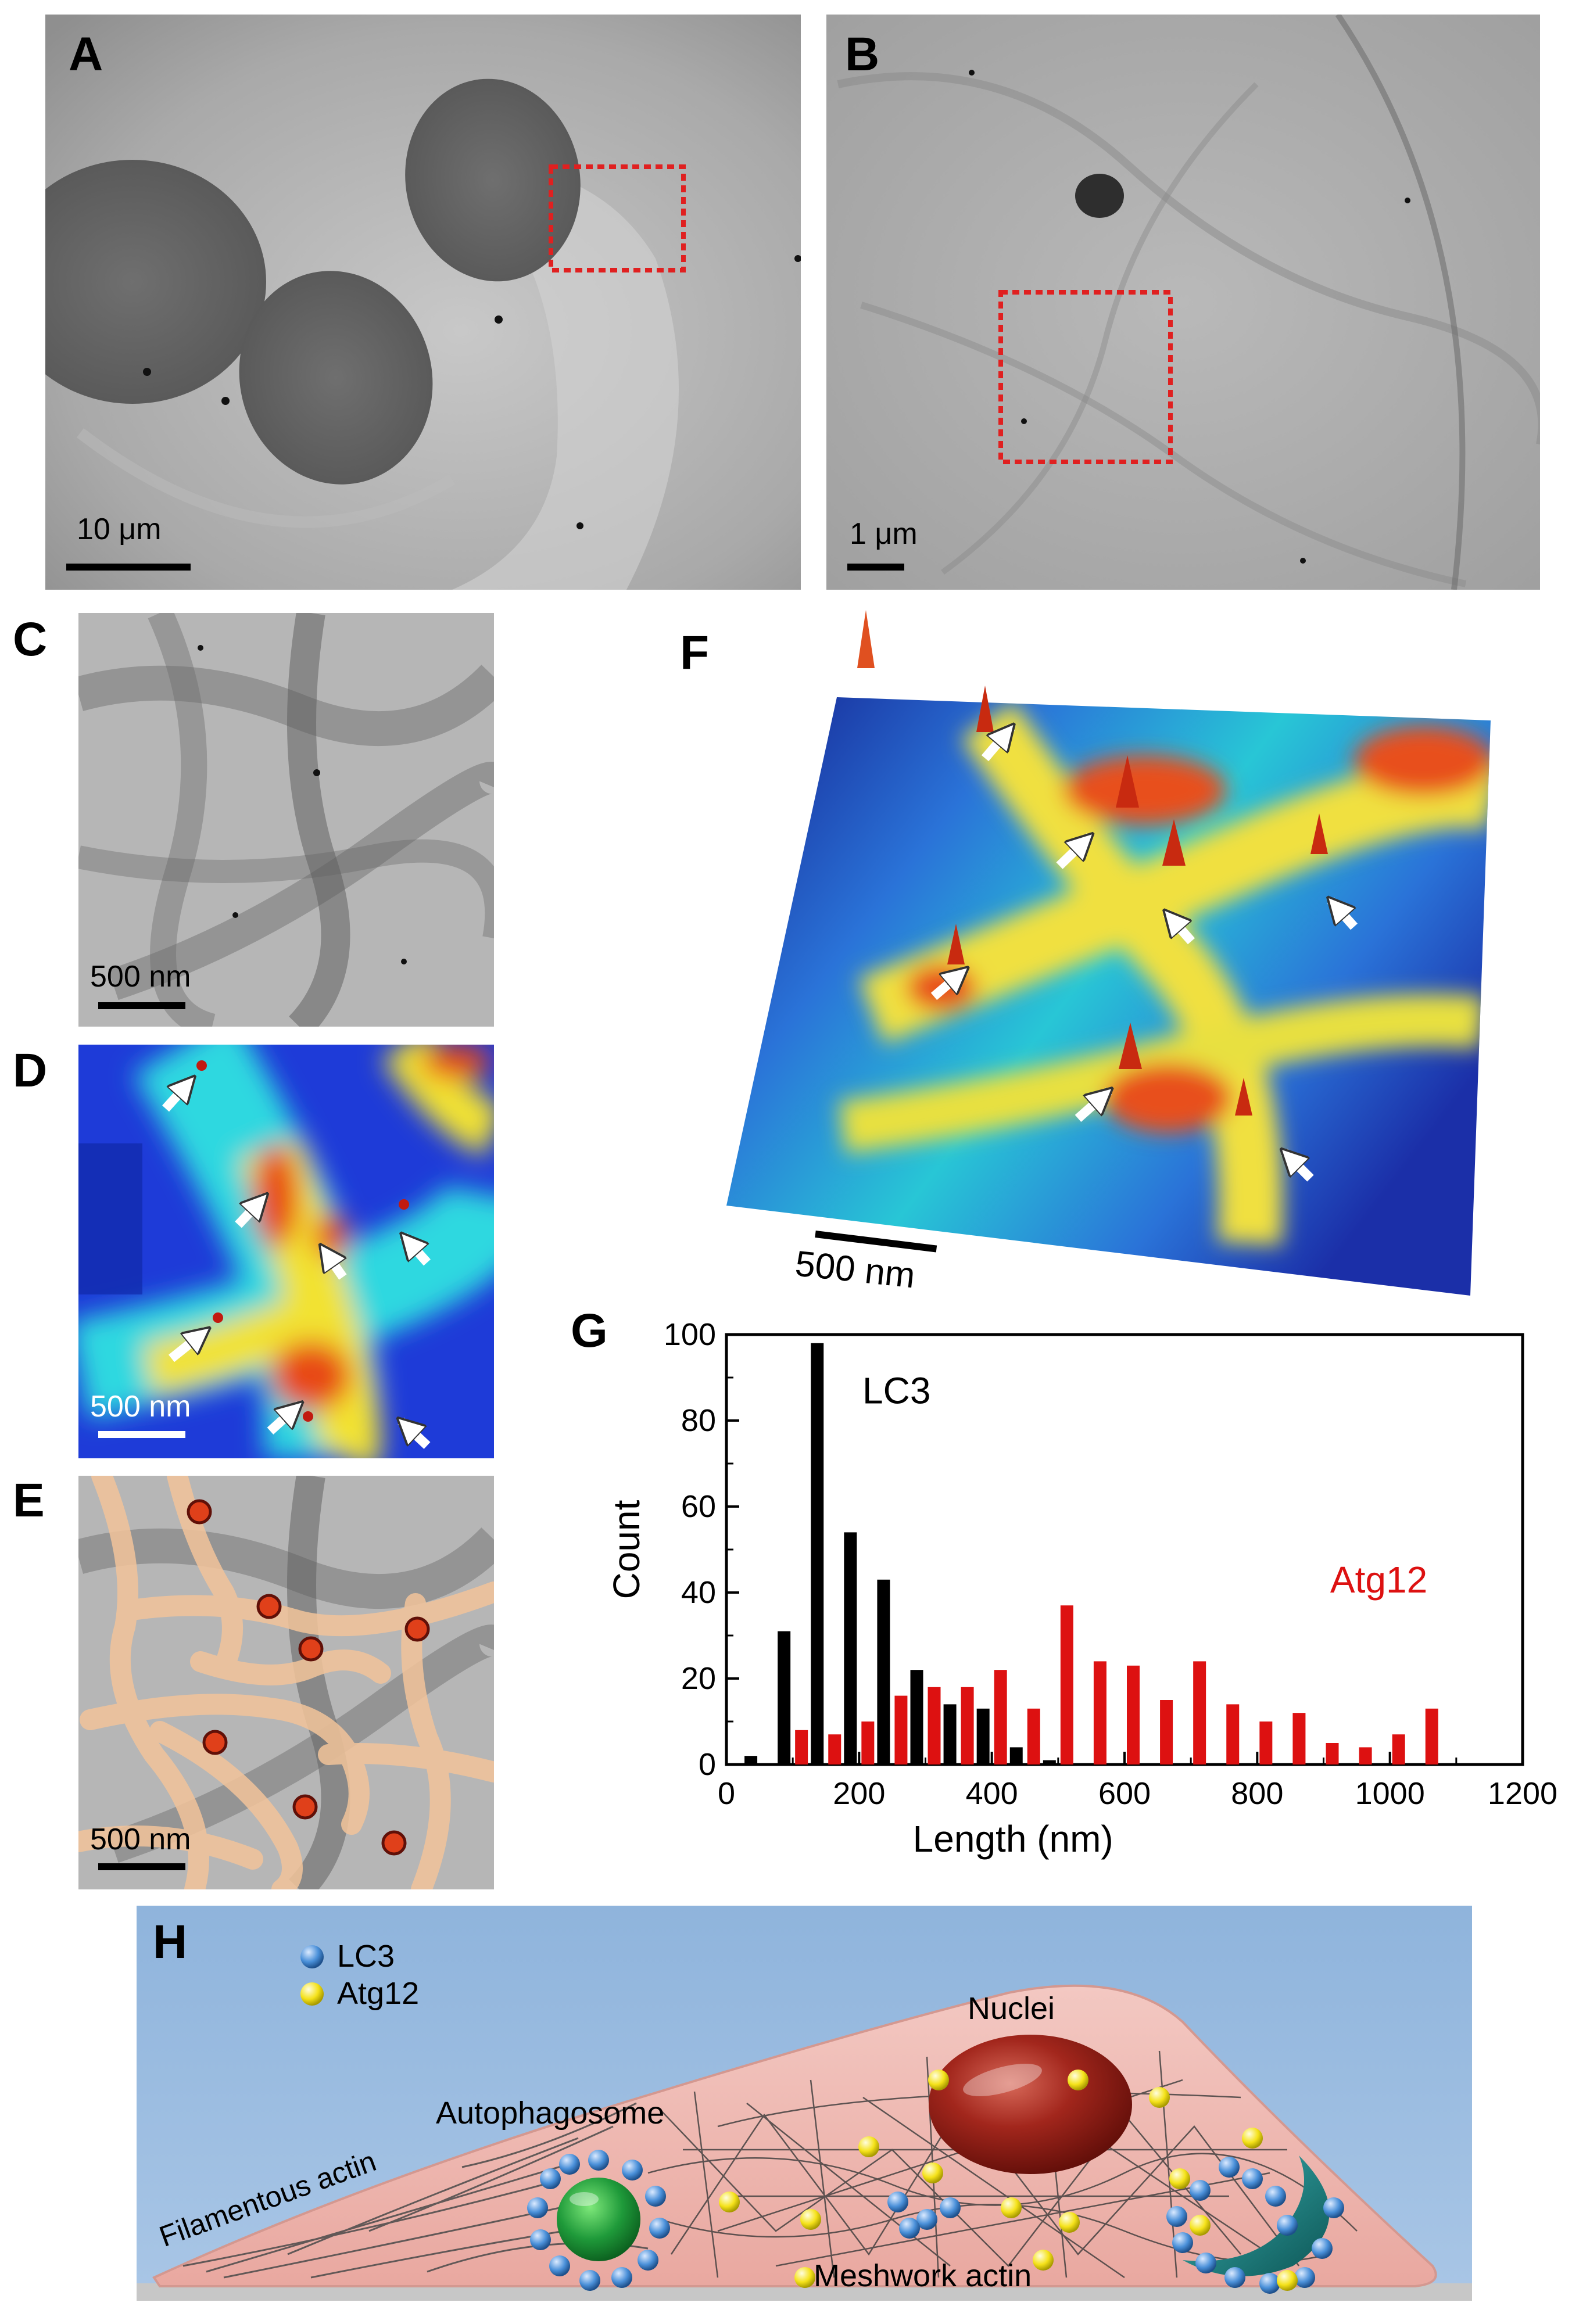  I want to click on x-tick-label: 1000, so click(1390, 1793).